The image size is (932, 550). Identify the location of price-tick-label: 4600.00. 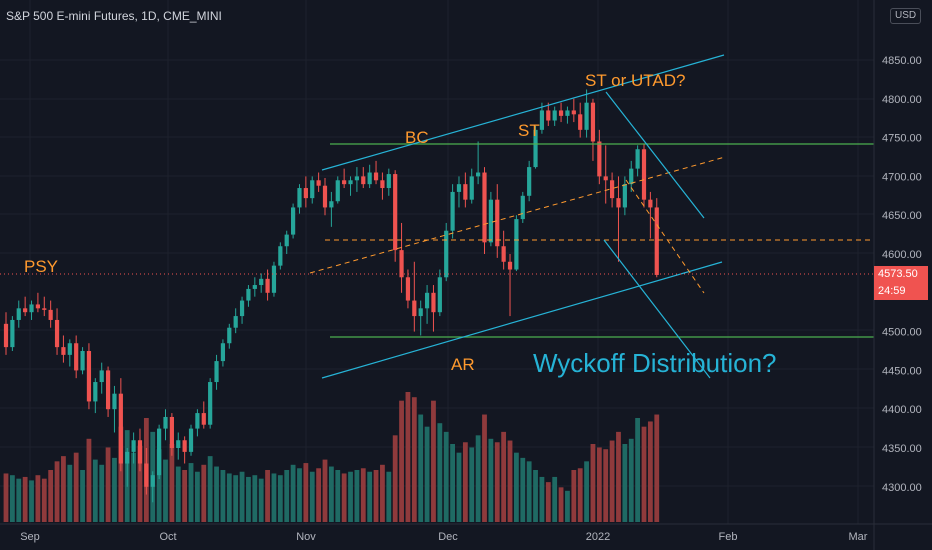
(902, 255).